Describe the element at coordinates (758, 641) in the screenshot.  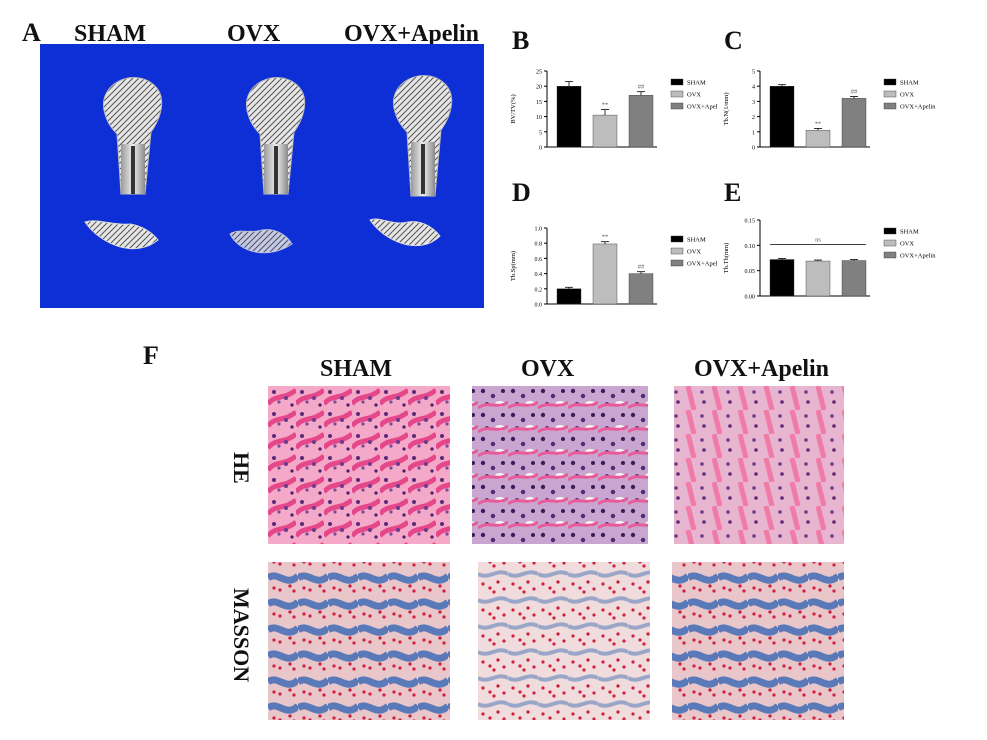
I see `masson-image-ovx-apelin` at that location.